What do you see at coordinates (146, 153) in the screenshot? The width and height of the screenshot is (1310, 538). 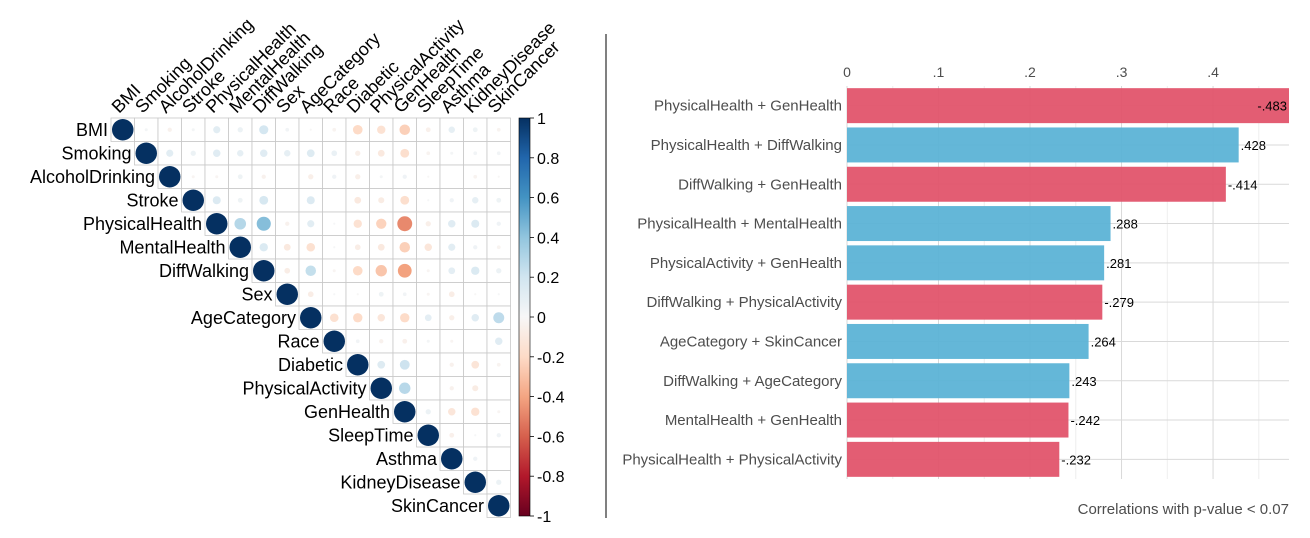 I see `corr-circle-Smoking-Smoking` at bounding box center [146, 153].